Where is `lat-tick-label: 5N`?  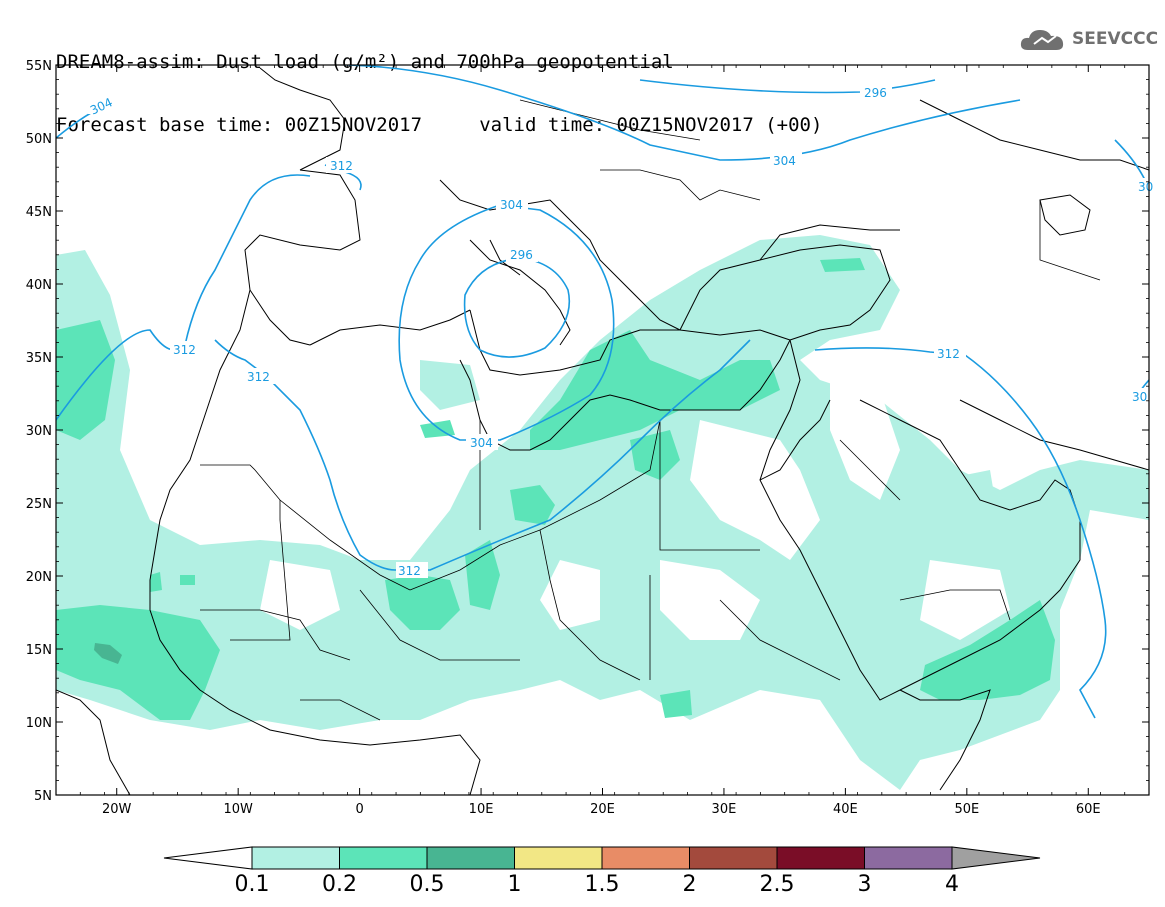
lat-tick-label: 5N is located at coordinates (43, 796).